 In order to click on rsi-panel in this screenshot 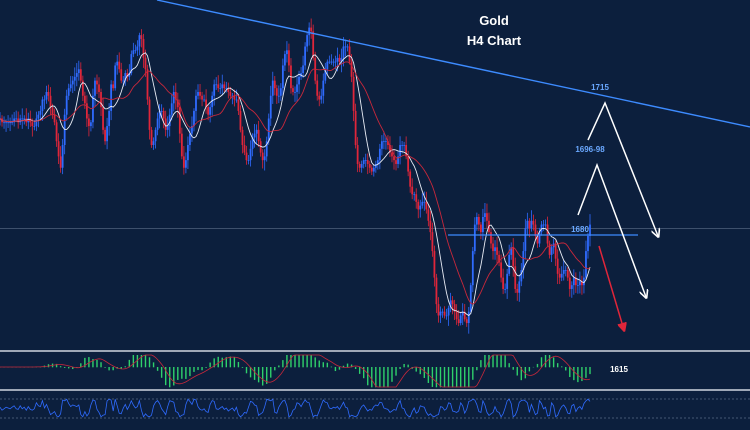, I will do `click(295, 408)`.